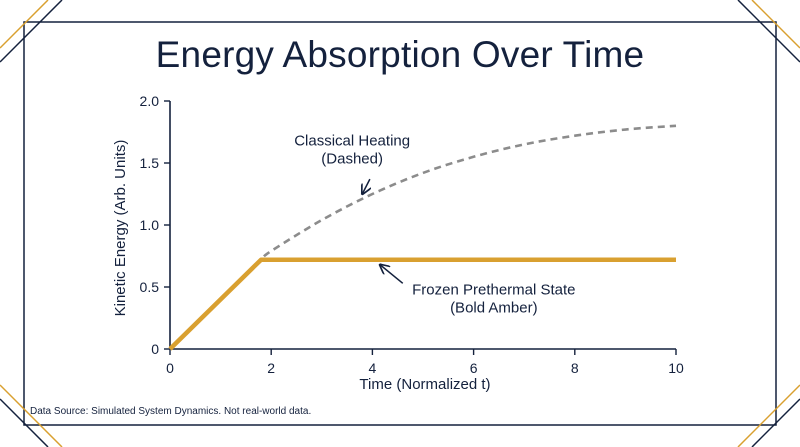 This screenshot has width=800, height=447. What do you see at coordinates (170, 368) in the screenshot?
I see `x-tick-label: 0` at bounding box center [170, 368].